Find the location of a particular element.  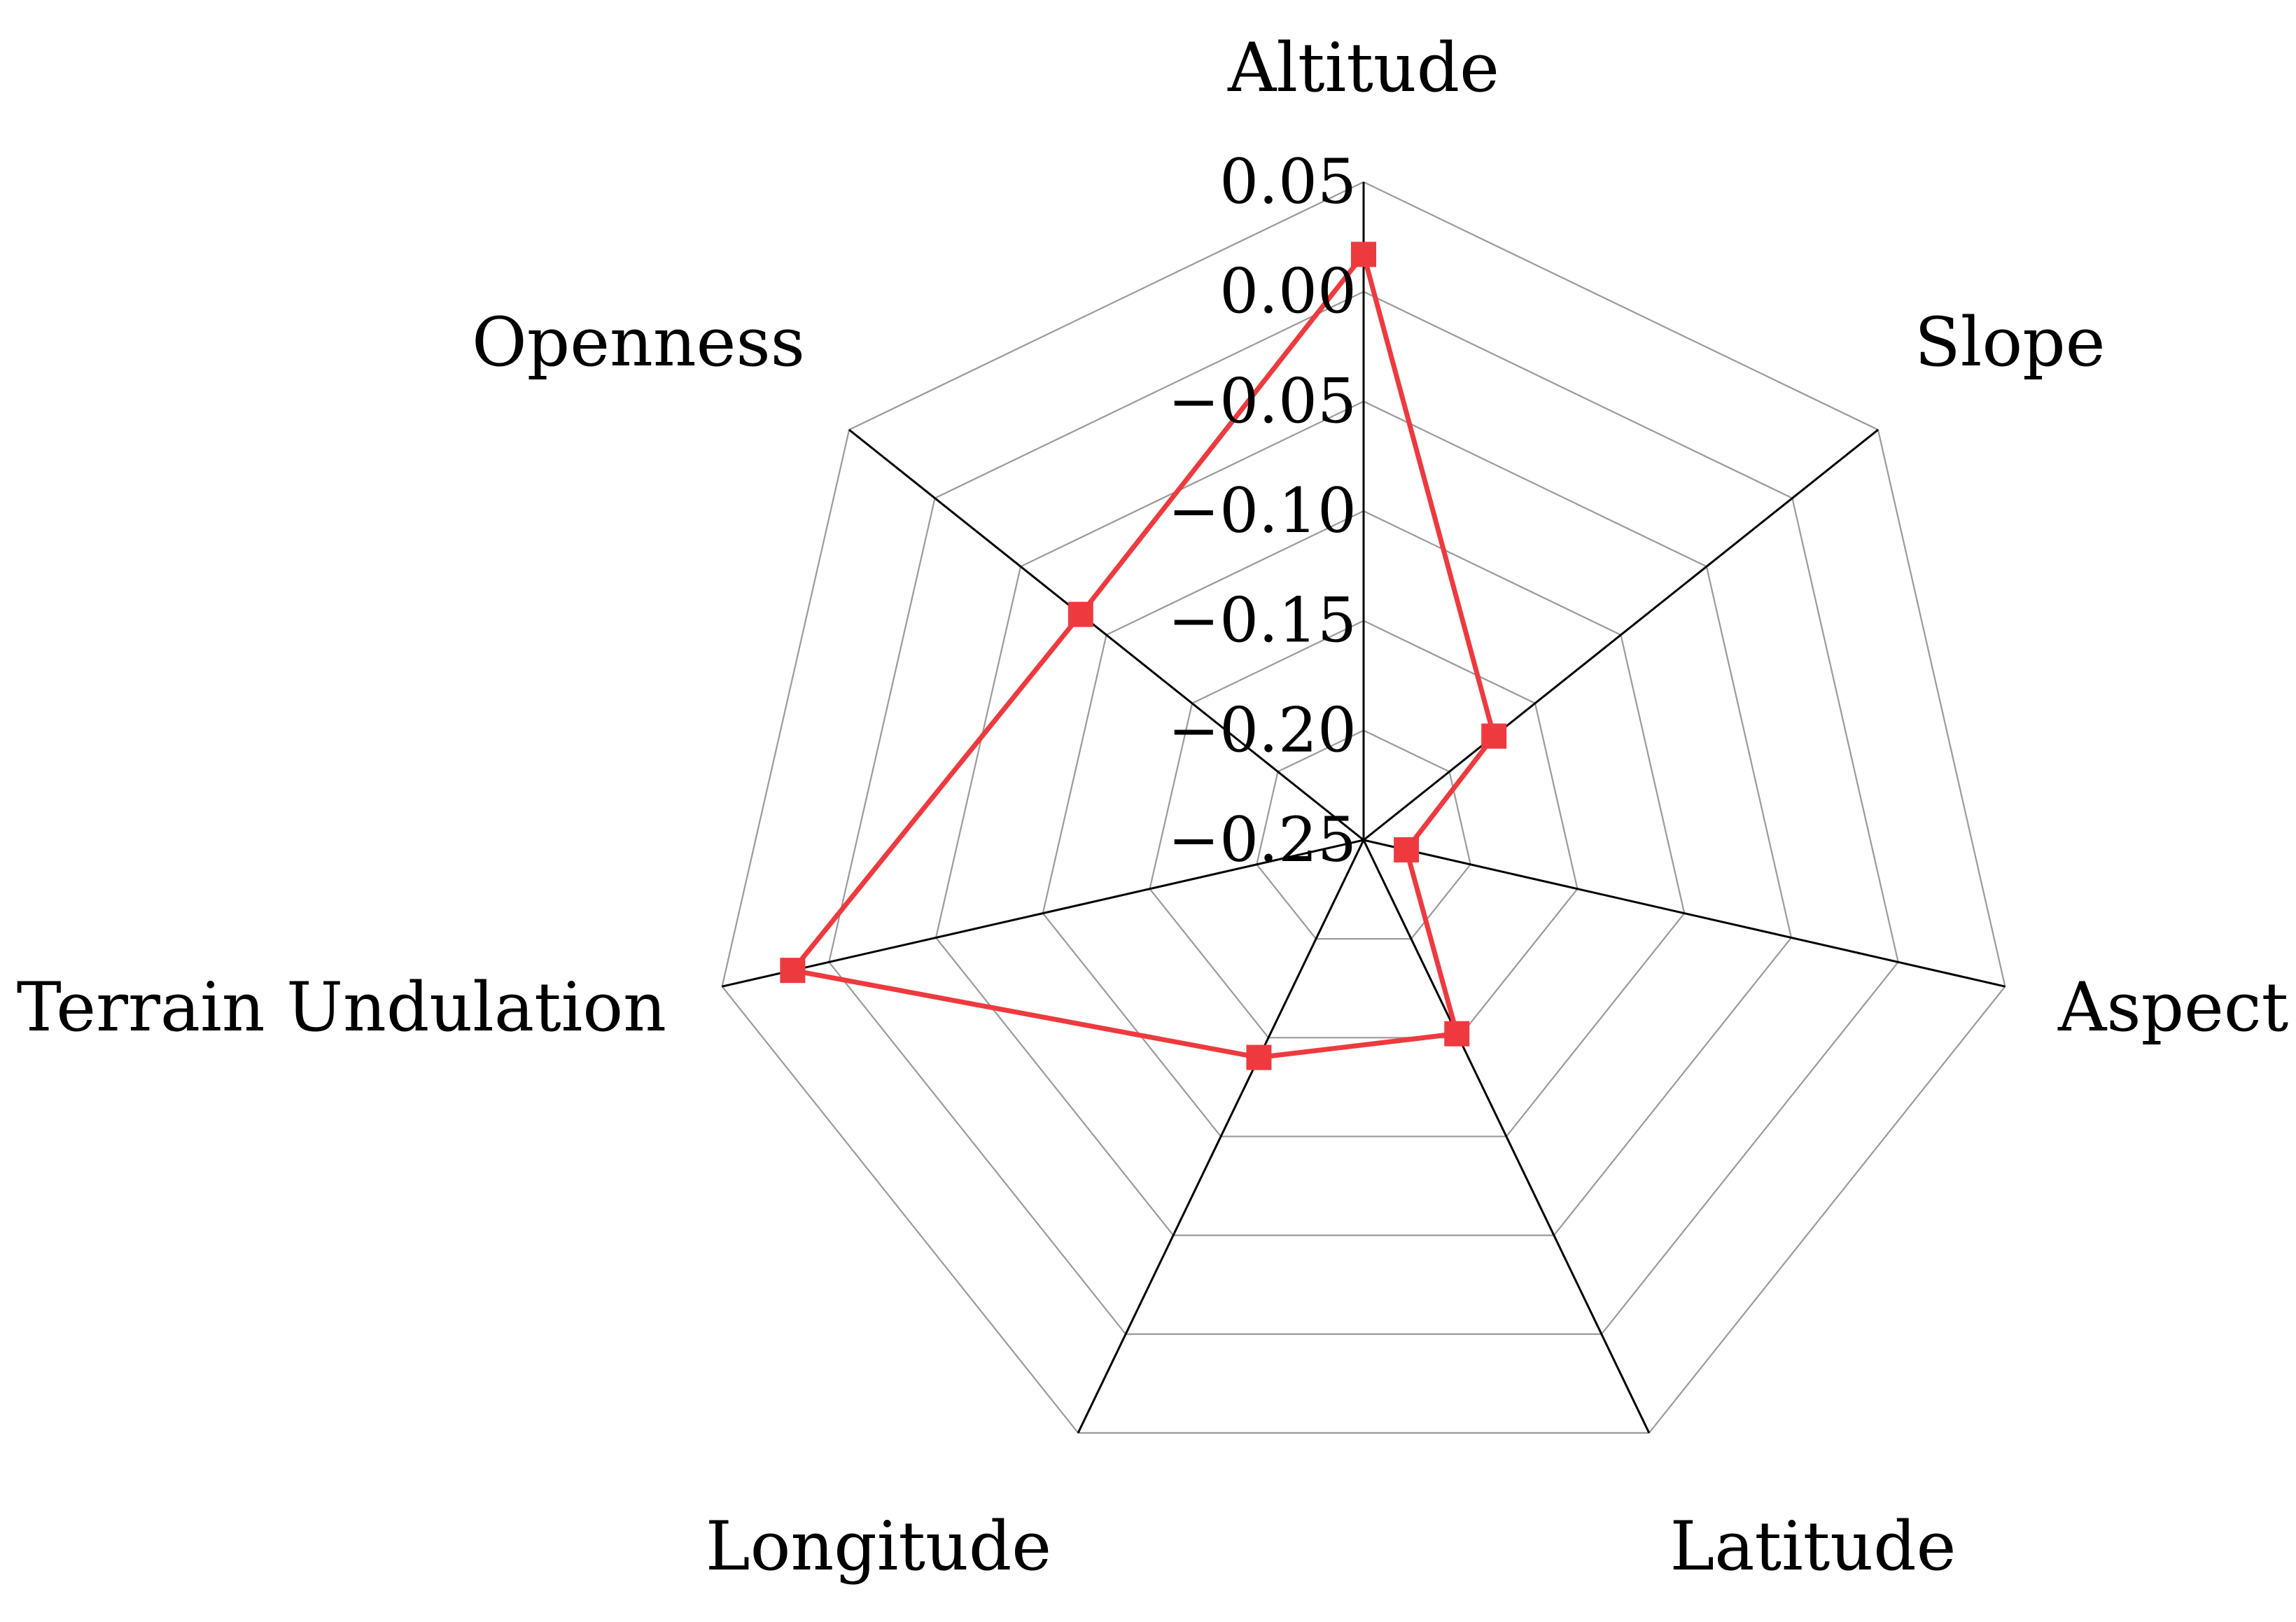

radial-tick-labels: 0.05 0.00 −0.05 −0.10 −0.15 −0.20 −0.25 is located at coordinates (1262, 511).